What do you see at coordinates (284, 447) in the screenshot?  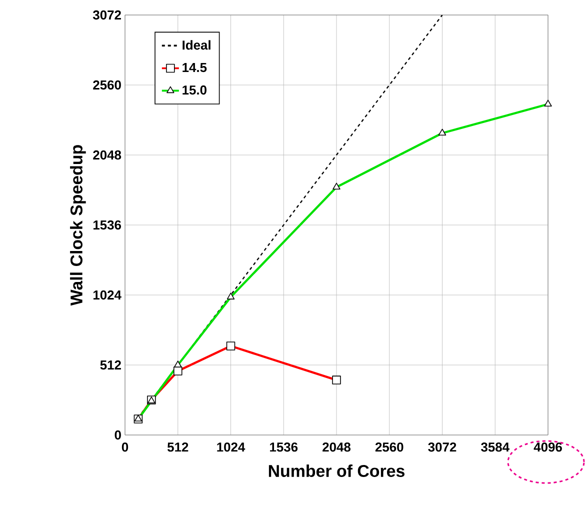 I see `x-tick-label: 1536` at bounding box center [284, 447].